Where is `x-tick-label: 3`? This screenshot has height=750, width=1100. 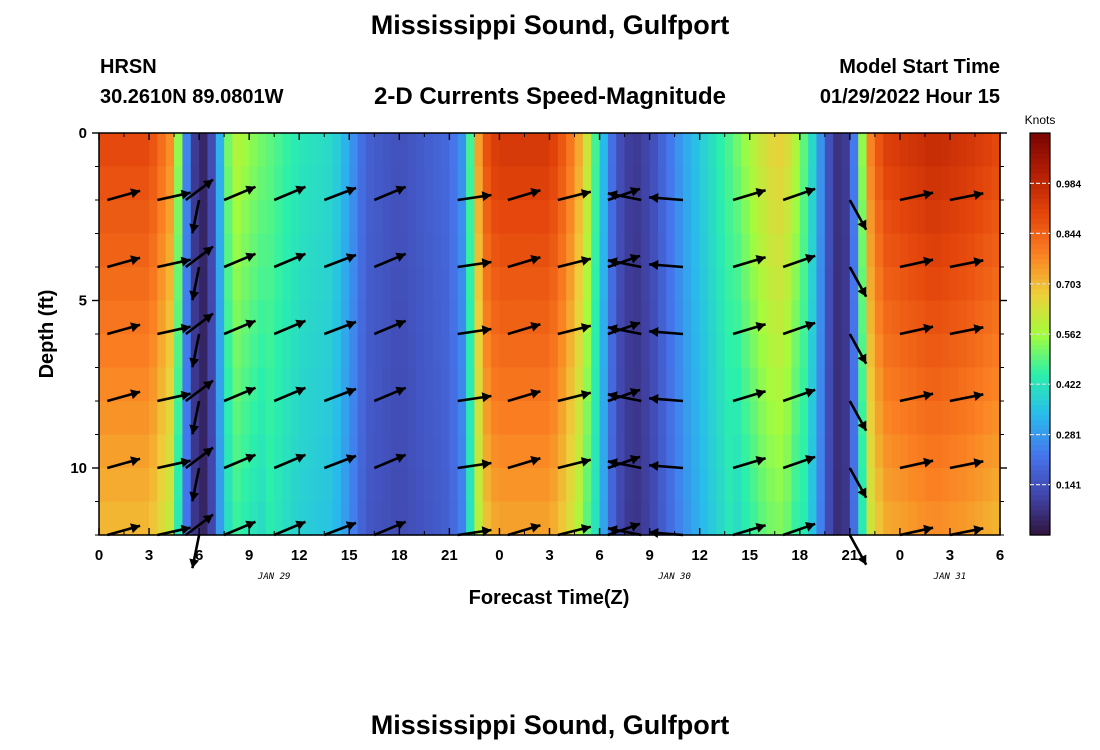
x-tick-label: 3 is located at coordinates (950, 555).